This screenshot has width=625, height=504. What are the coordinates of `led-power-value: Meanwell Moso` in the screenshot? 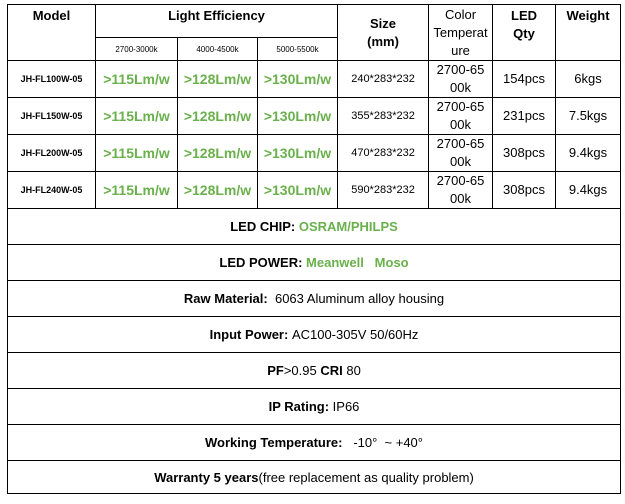 It's located at (357, 262).